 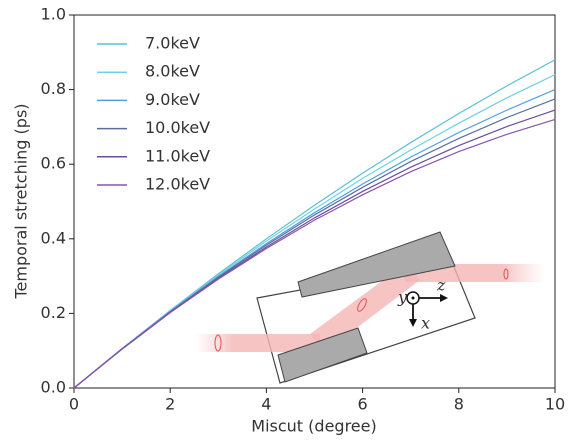 What do you see at coordinates (313, 426) in the screenshot?
I see `x-axis-label: Miscut (degree)` at bounding box center [313, 426].